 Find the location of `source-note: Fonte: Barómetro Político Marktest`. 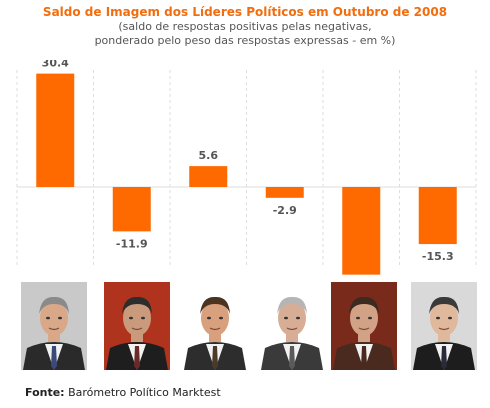

source-note: Fonte: Barómetro Político Marktest is located at coordinates (123, 392).